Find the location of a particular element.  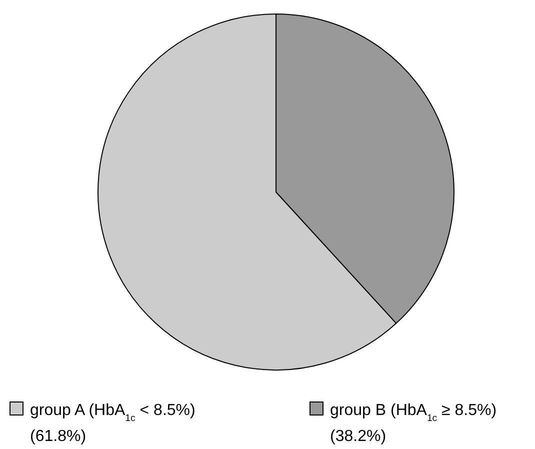

data-label: (38.2%) is located at coordinates (358, 436).